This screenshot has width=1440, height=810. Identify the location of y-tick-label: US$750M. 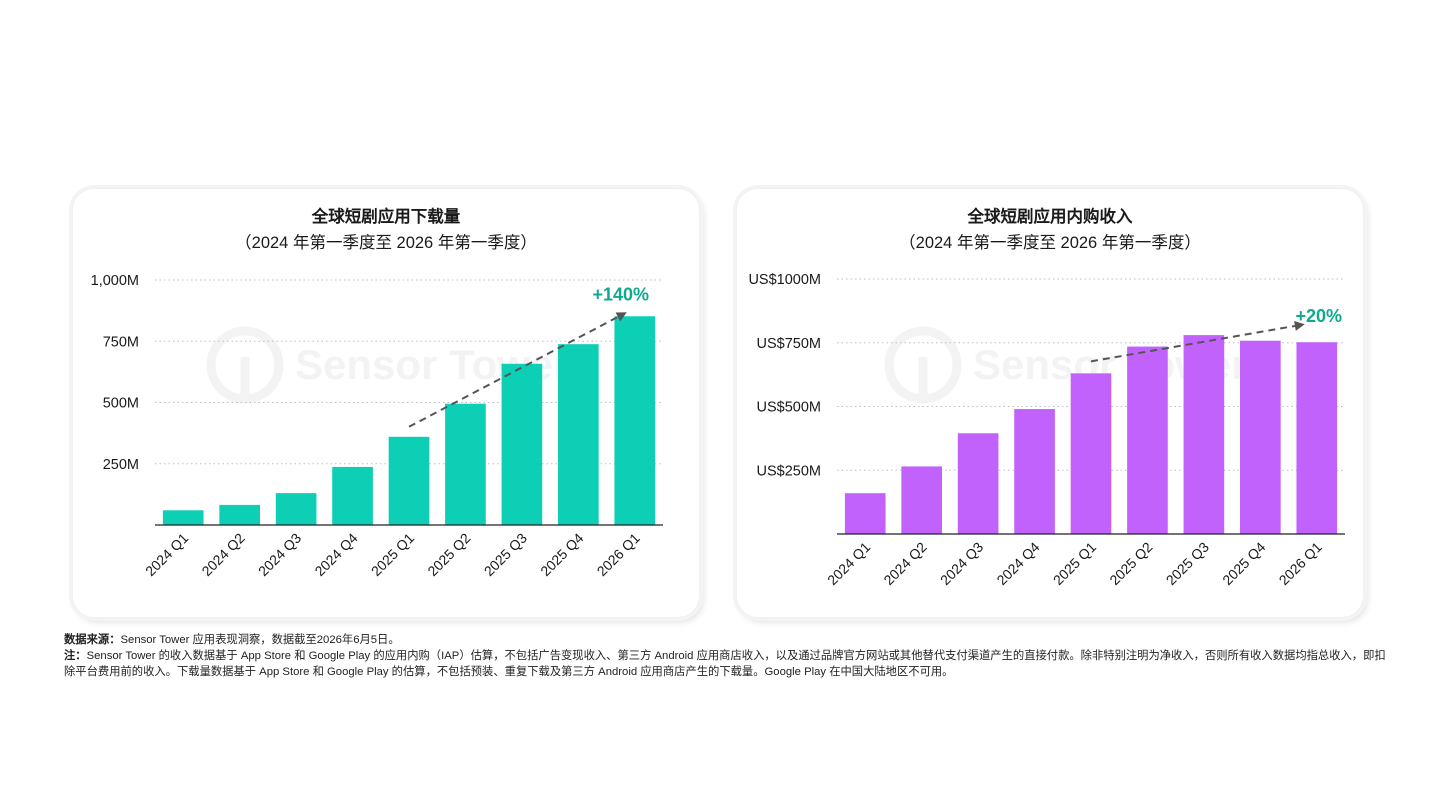
(789, 344).